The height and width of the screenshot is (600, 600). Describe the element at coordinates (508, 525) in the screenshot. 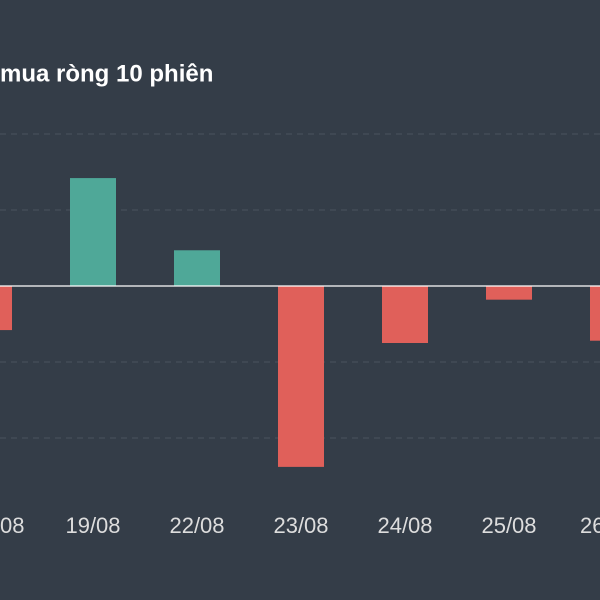

I see `x-tick-label: 25/08` at that location.